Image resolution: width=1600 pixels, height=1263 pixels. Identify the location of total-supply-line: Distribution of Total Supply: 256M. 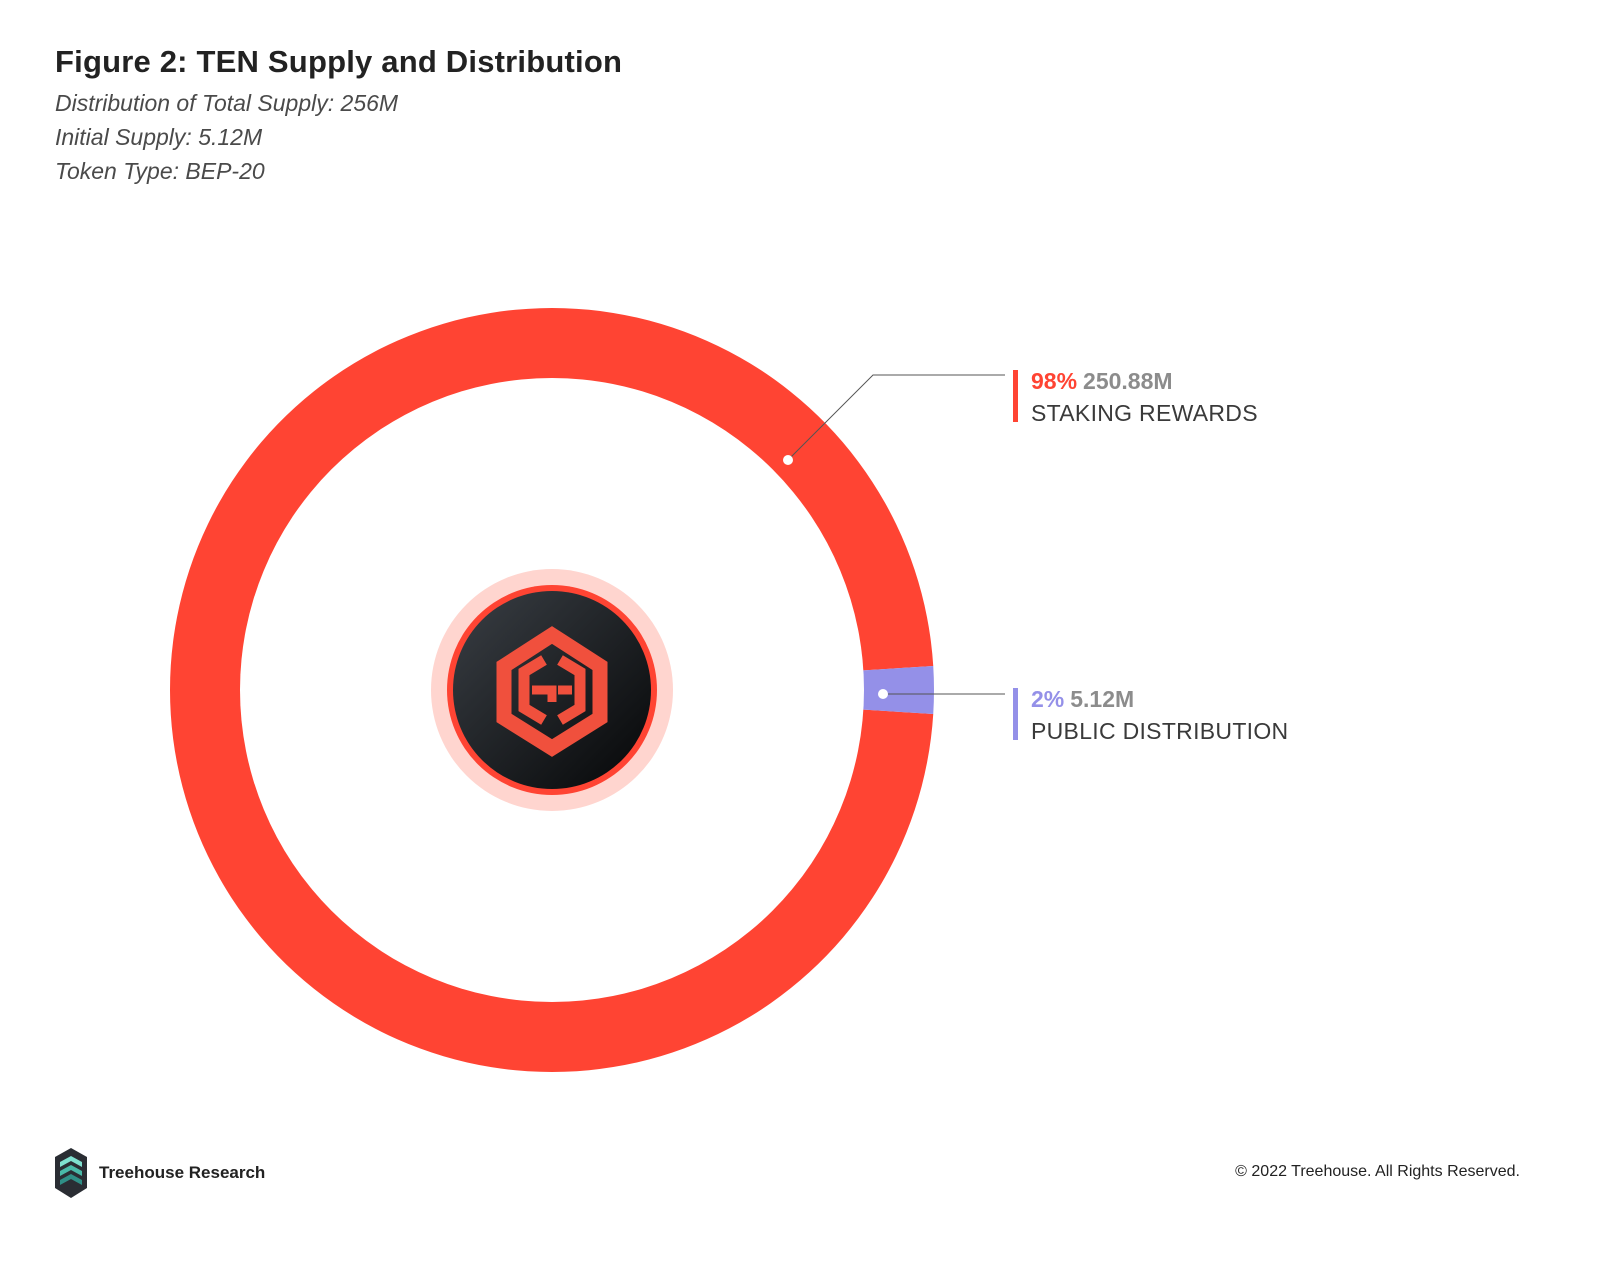
(227, 103).